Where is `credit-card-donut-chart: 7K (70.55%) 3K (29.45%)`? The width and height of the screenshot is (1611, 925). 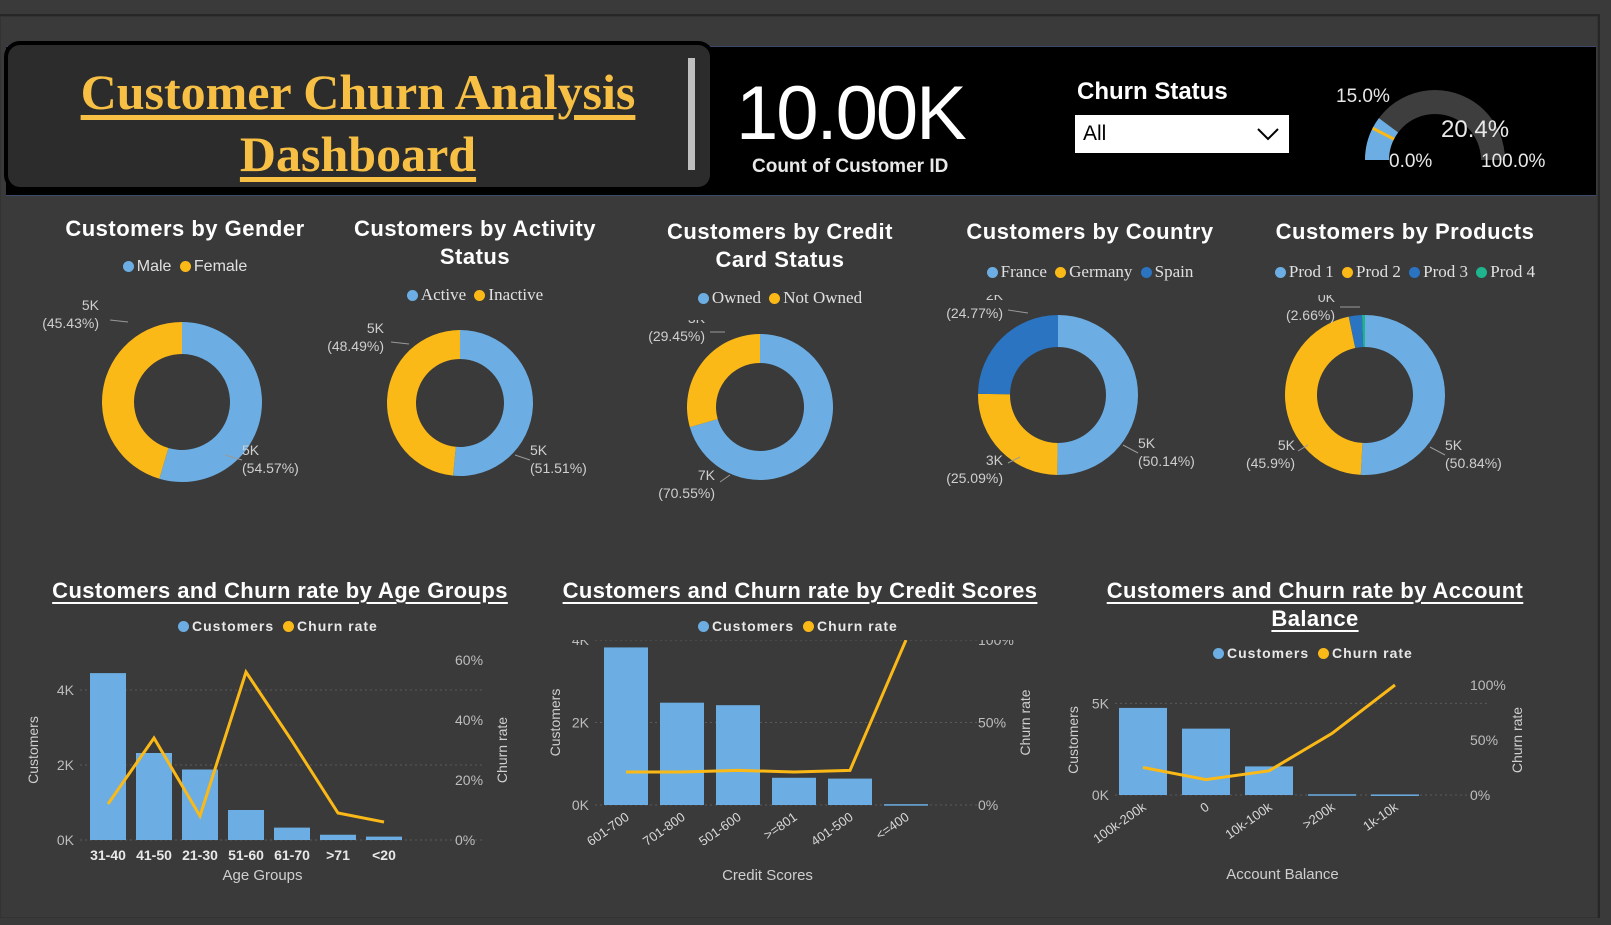
credit-card-donut-chart: 7K (70.55%) 3K (29.45%) is located at coordinates (740, 410).